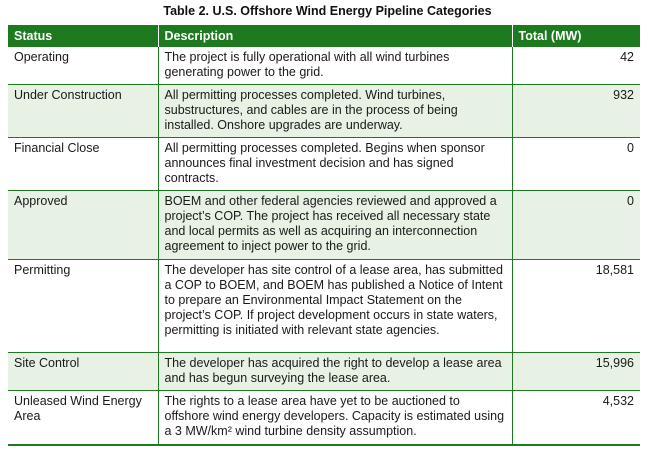  What do you see at coordinates (83, 36) in the screenshot?
I see `header-status: Status` at bounding box center [83, 36].